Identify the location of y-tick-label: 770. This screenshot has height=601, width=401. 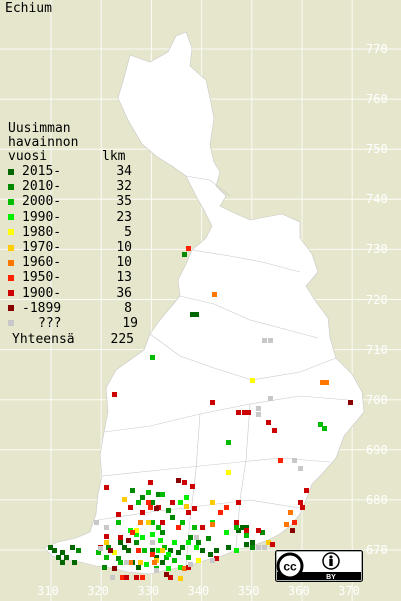
(377, 49).